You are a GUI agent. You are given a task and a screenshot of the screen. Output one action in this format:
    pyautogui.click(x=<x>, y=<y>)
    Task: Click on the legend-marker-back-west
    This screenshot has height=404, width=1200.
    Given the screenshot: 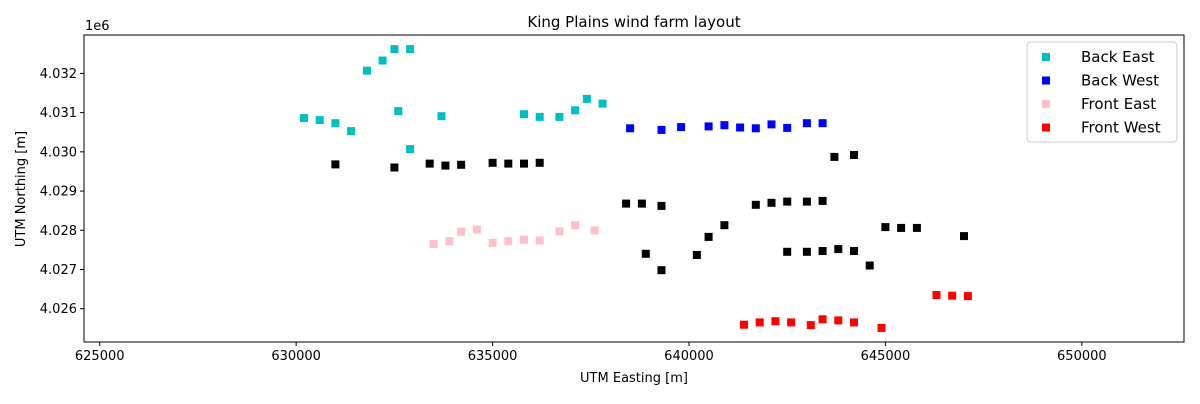 What is the action you would take?
    pyautogui.click(x=1046, y=80)
    